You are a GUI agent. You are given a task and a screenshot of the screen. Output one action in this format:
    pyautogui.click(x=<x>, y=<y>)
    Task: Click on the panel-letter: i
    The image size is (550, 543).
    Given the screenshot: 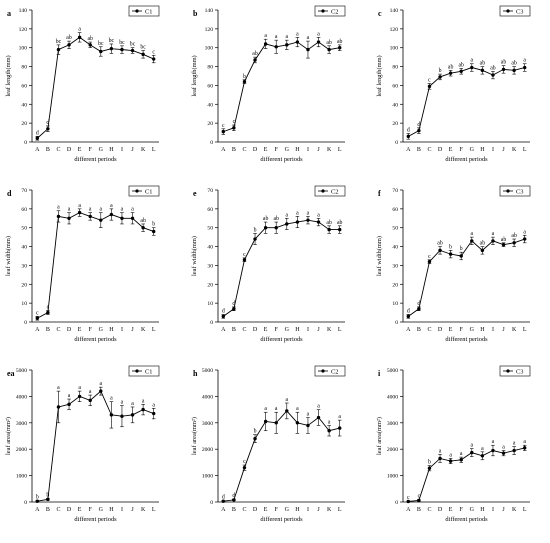 What is the action you would take?
    pyautogui.click(x=379, y=373)
    